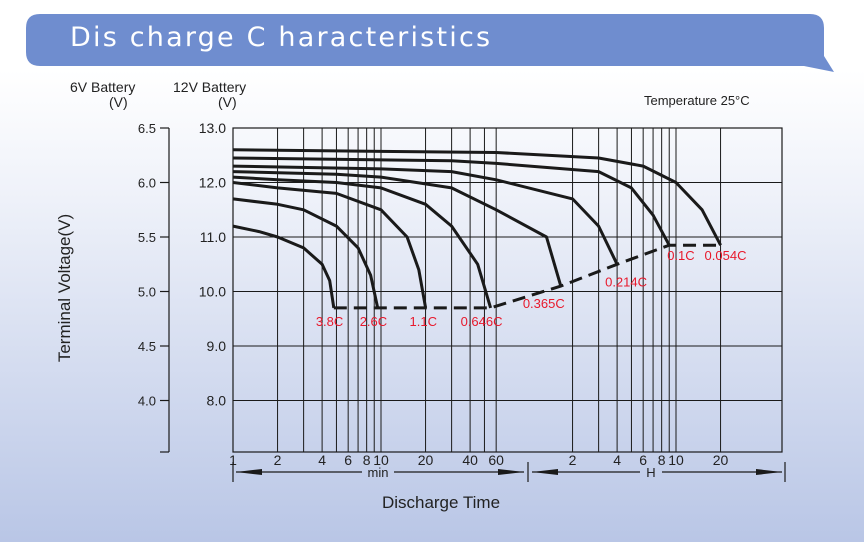 The image size is (864, 542). What do you see at coordinates (662, 460) in the screenshot?
I see `x-tick-label-hours: 8` at bounding box center [662, 460].